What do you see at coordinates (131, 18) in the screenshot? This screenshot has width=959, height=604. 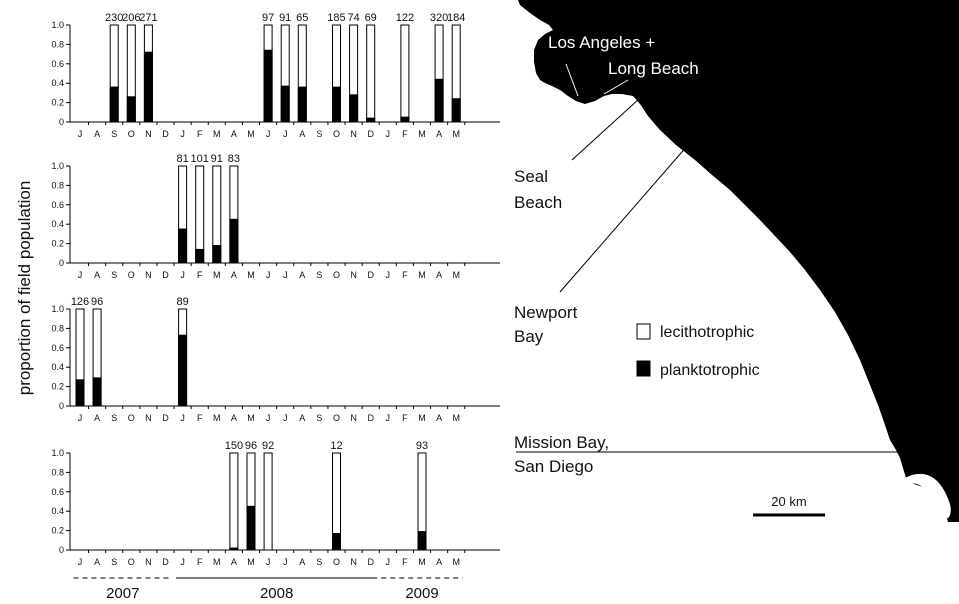 I see `sample-size-label: 206` at bounding box center [131, 18].